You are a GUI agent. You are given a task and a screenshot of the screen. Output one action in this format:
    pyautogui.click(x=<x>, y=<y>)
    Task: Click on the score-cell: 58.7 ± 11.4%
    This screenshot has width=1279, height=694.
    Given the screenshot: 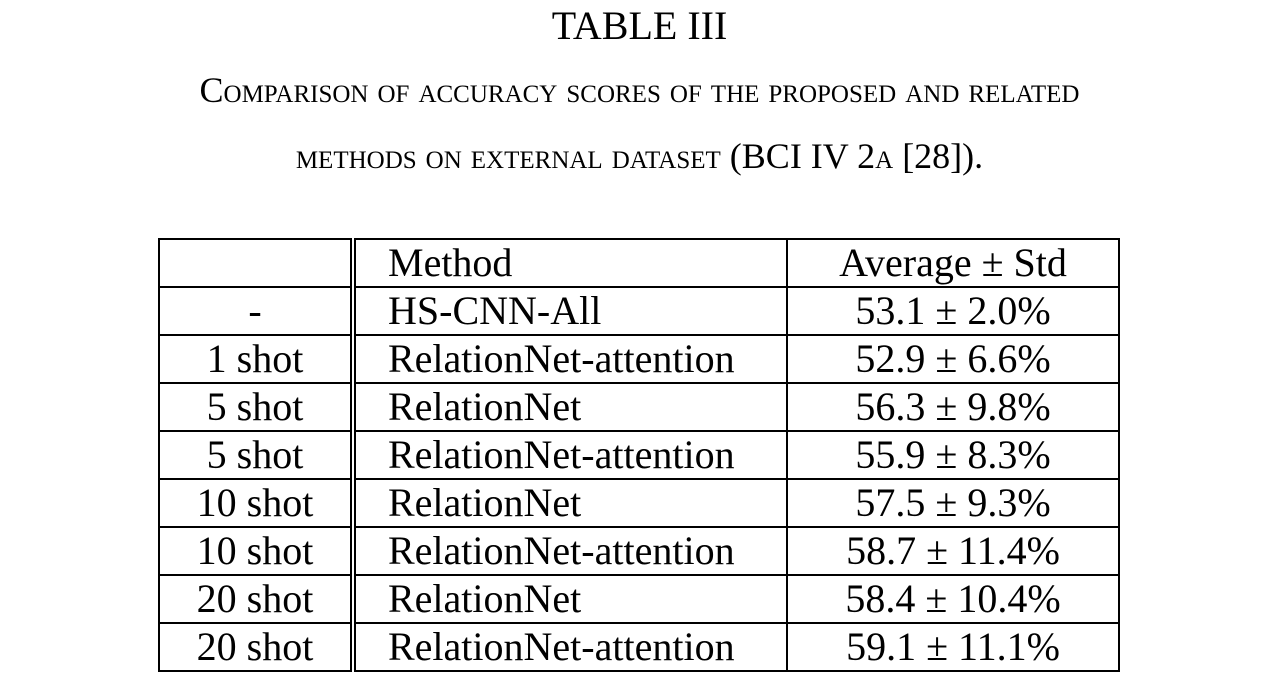 What is the action you would take?
    pyautogui.click(x=953, y=551)
    